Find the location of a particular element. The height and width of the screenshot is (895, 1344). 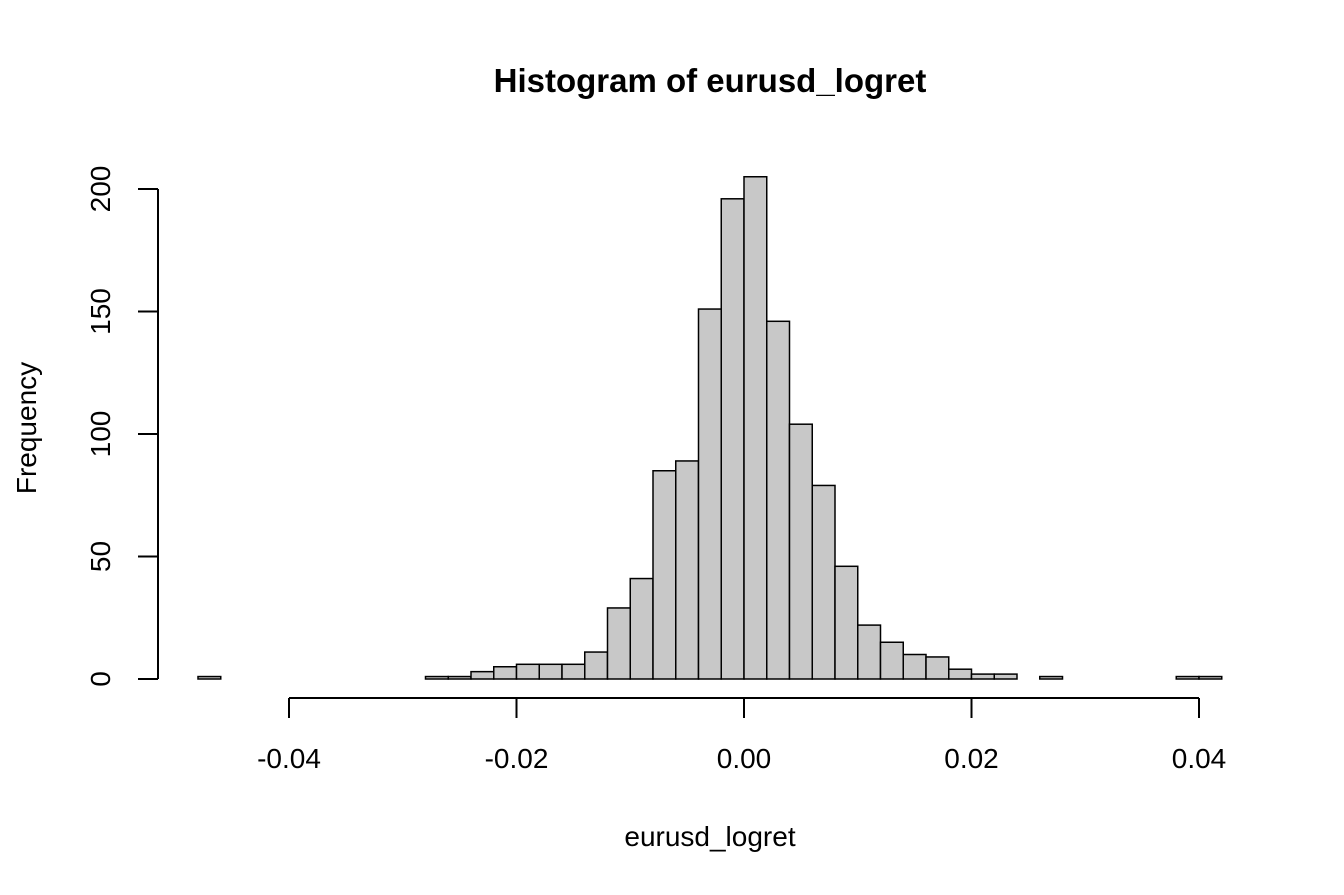

x-tick-label: 0.02 is located at coordinates (971, 758).